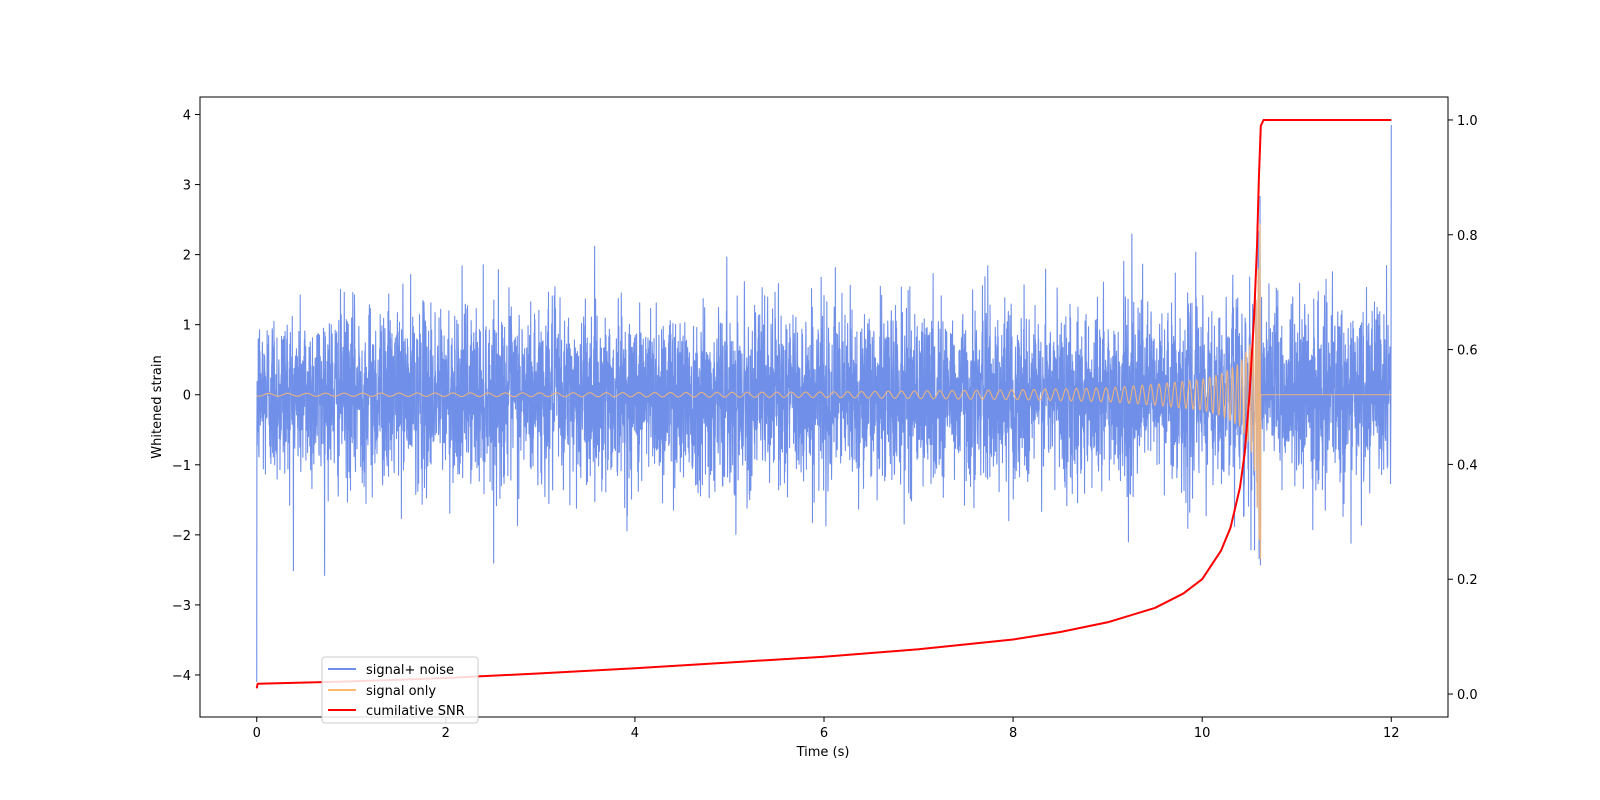  Describe the element at coordinates (1467, 695) in the screenshot. I see `y2-tick-label: 0.0` at that location.